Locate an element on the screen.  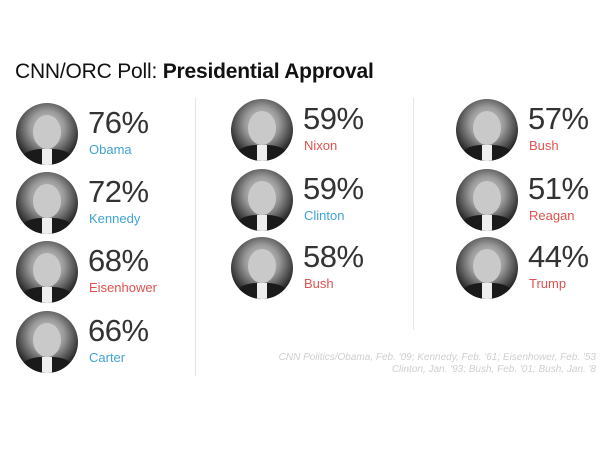
approval-value: 76% is located at coordinates (118, 122).